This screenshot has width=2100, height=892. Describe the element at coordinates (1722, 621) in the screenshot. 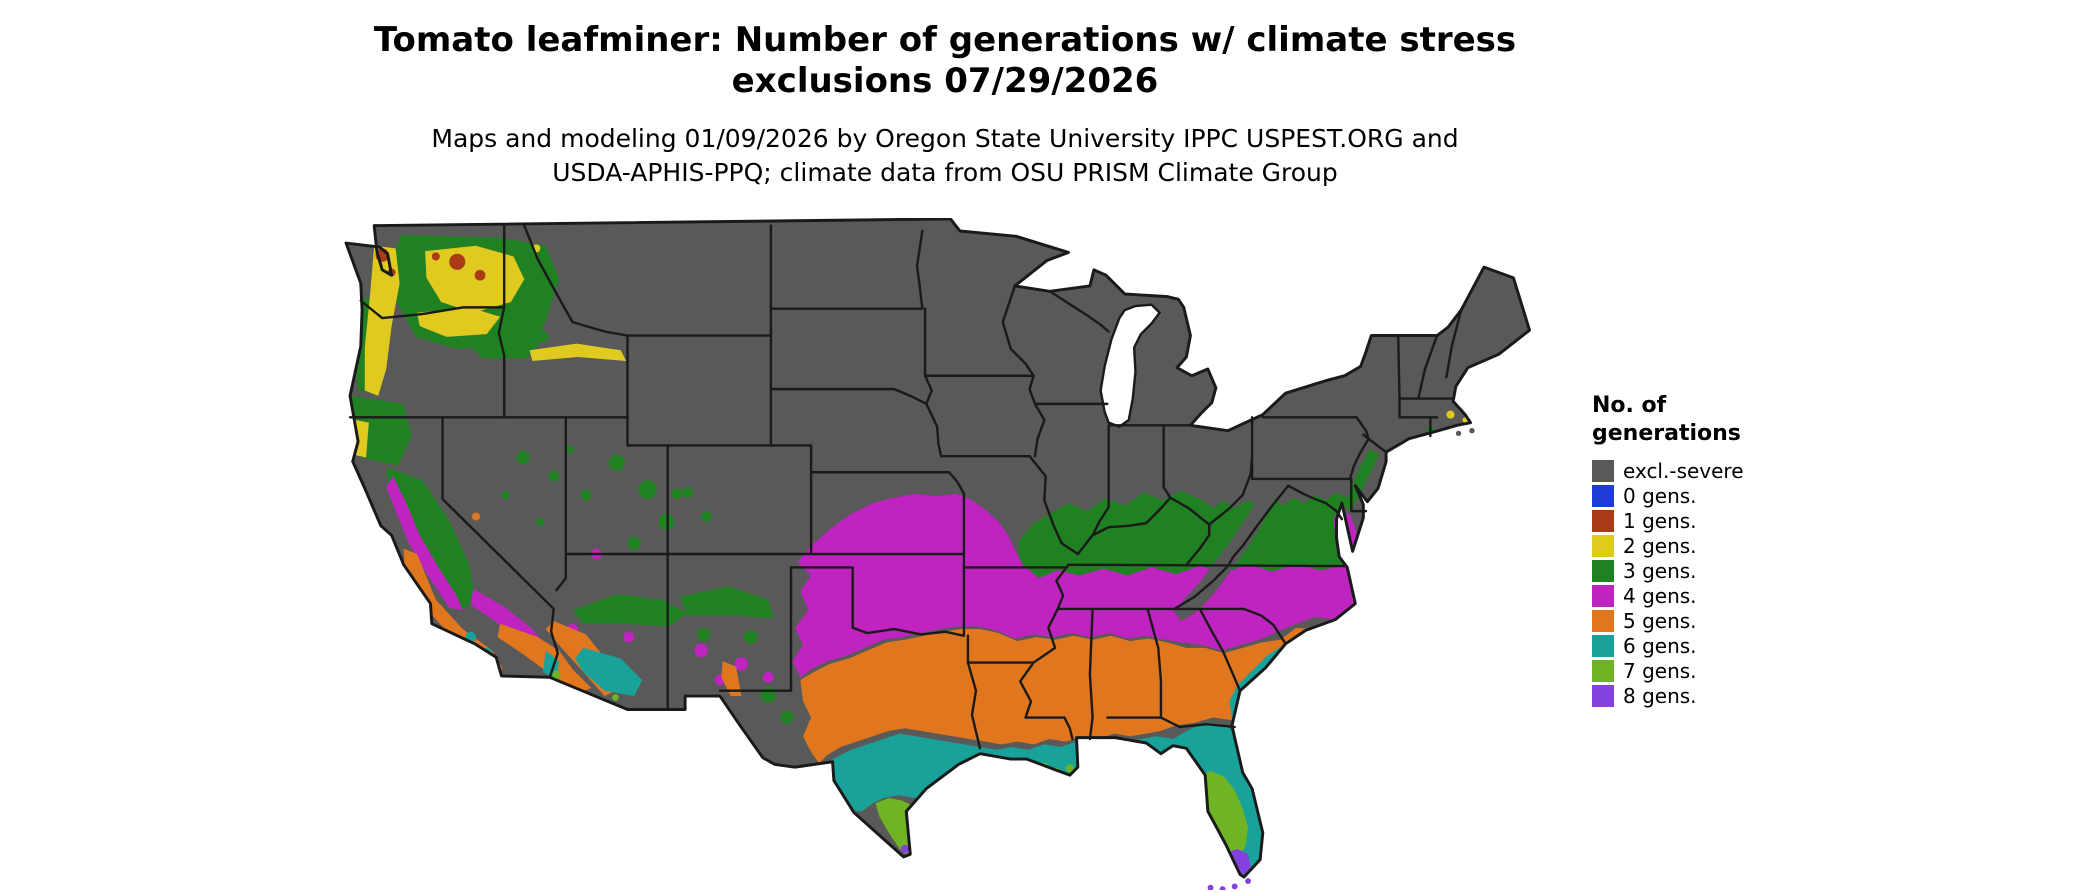

I see `legend-item: 5 gens.` at that location.